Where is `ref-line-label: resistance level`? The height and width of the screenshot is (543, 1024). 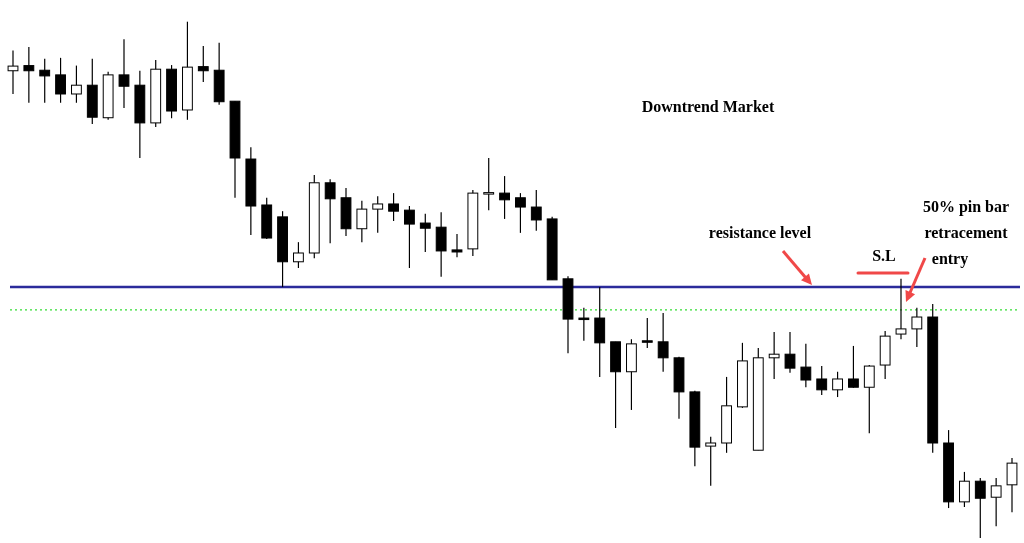
ref-line-label: resistance level is located at coordinates (760, 233).